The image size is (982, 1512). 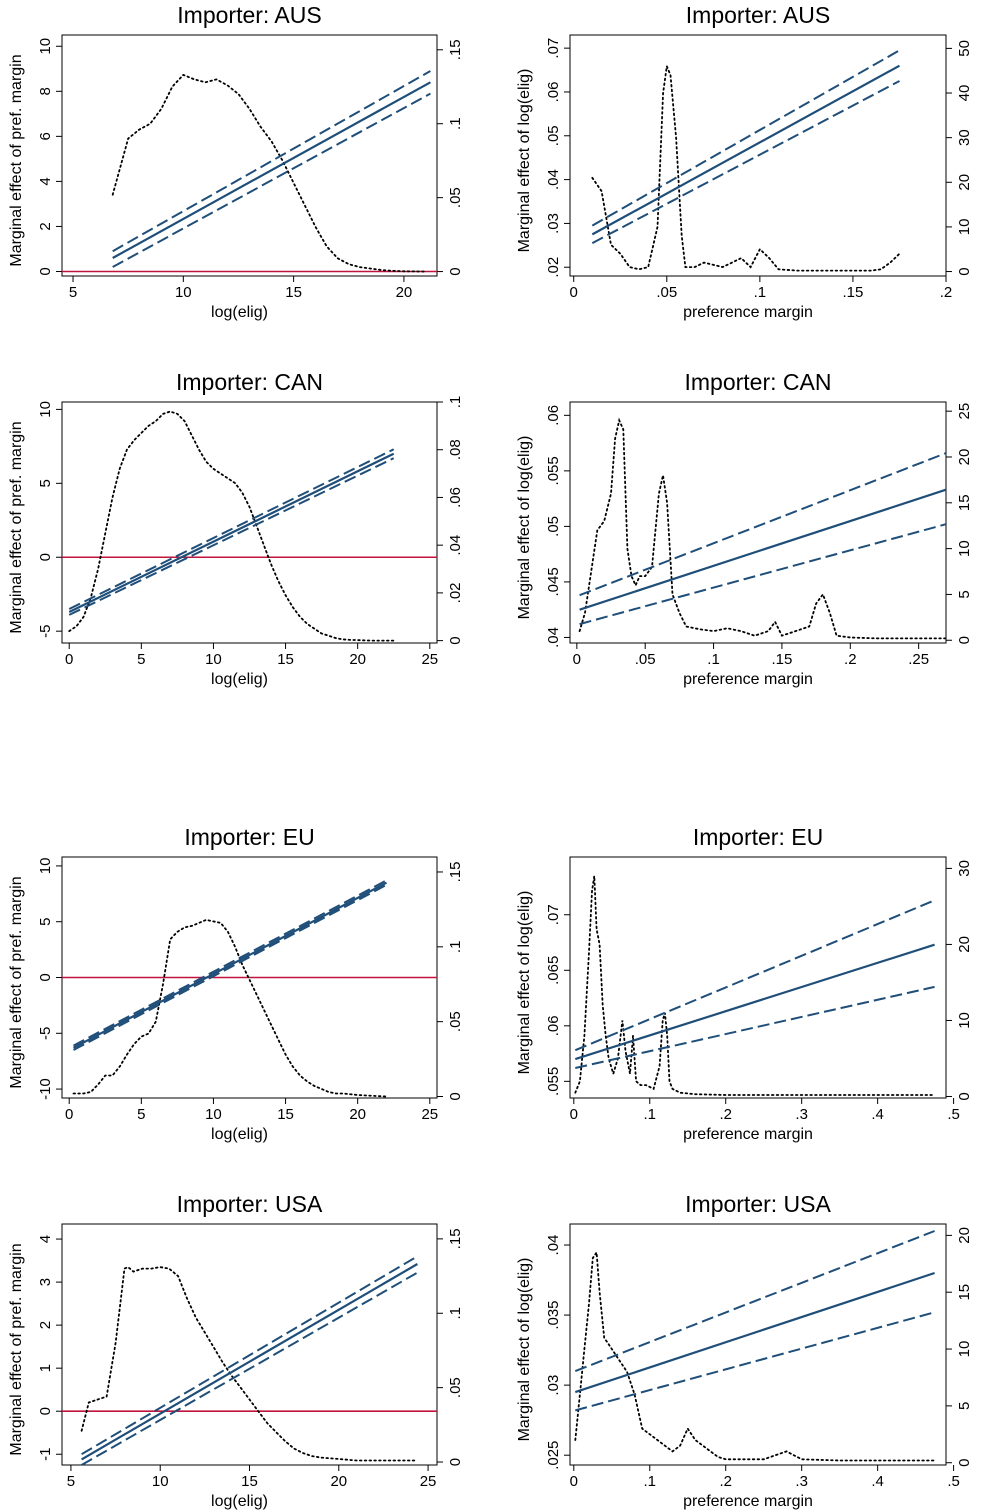 I want to click on chart-5-density-curve, so click(x=230, y=1008).